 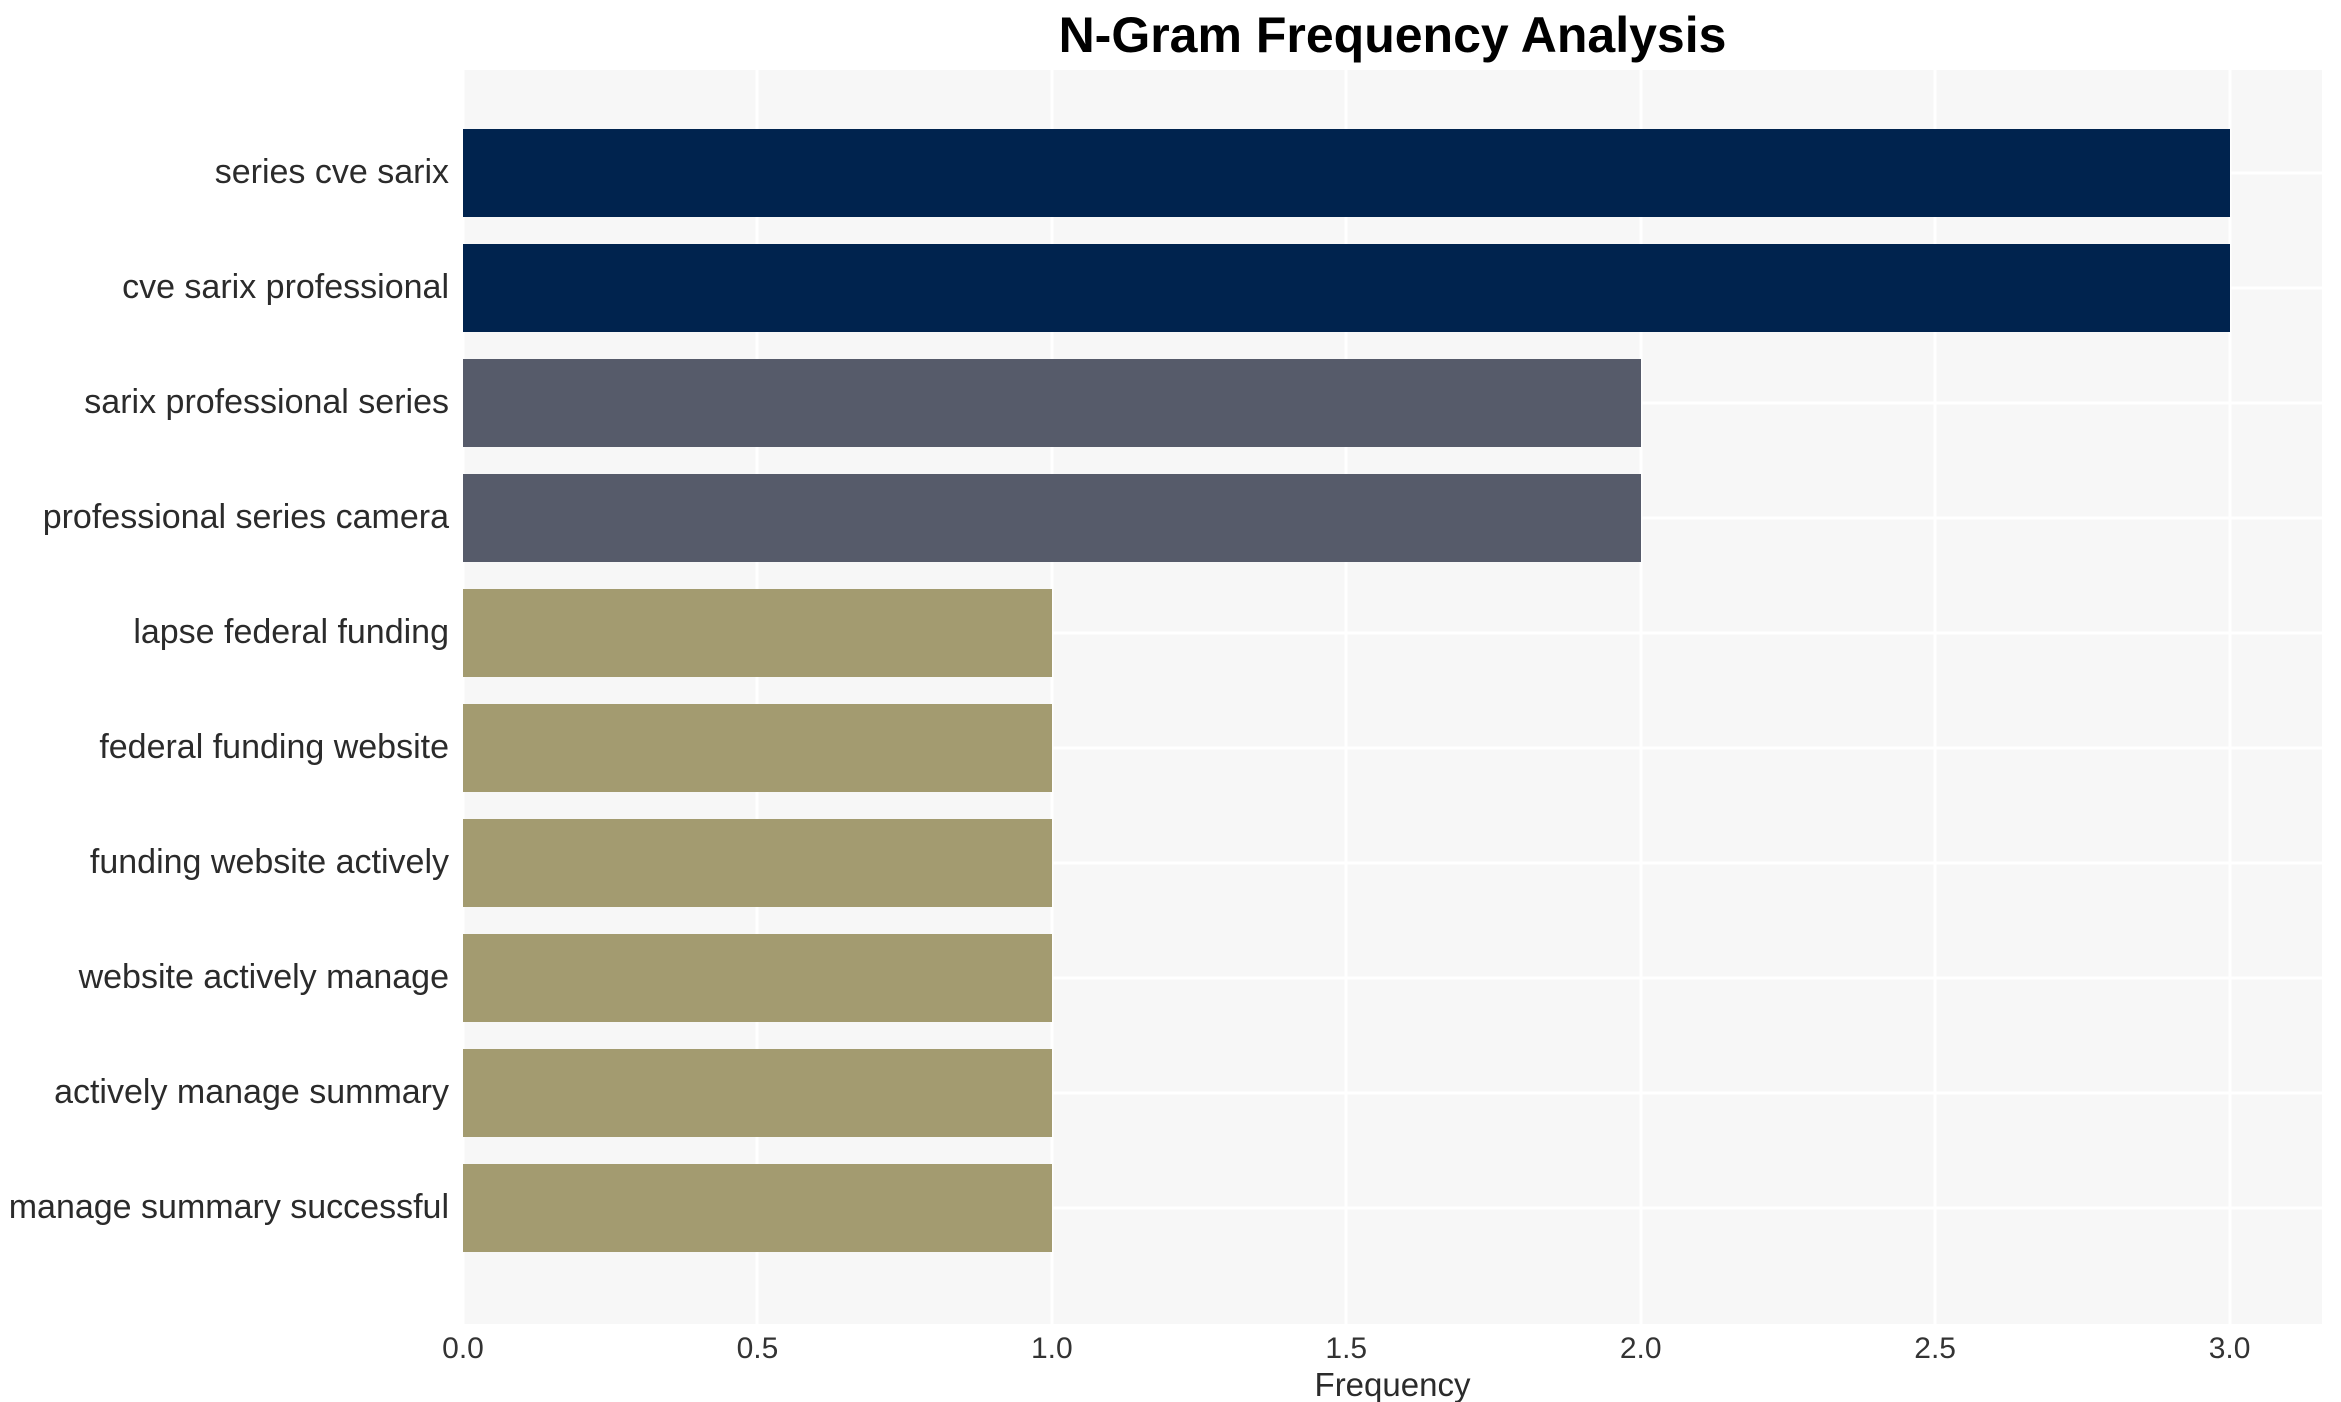 I want to click on x-axis-tick-label: 0.0, so click(x=463, y=1348).